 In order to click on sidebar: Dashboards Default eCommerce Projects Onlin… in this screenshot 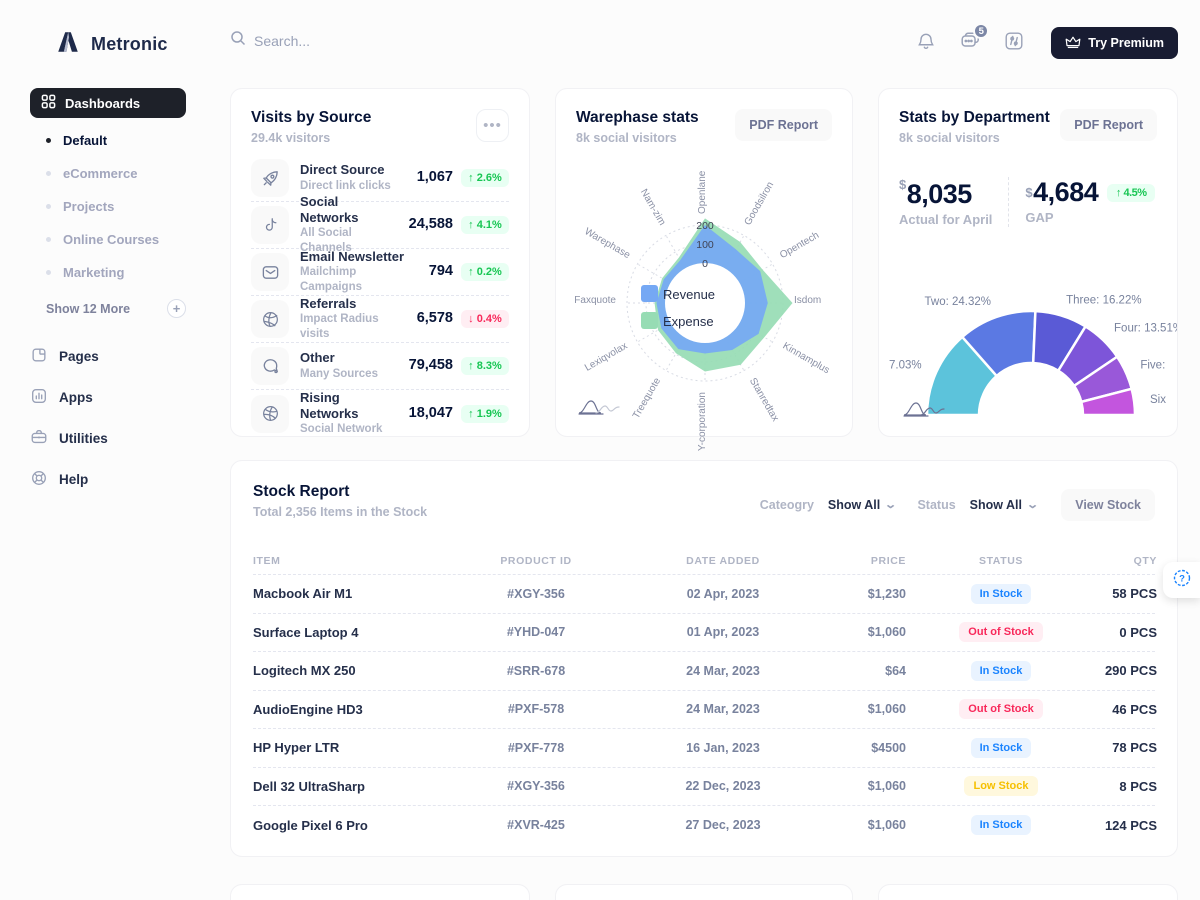, I will do `click(108, 294)`.